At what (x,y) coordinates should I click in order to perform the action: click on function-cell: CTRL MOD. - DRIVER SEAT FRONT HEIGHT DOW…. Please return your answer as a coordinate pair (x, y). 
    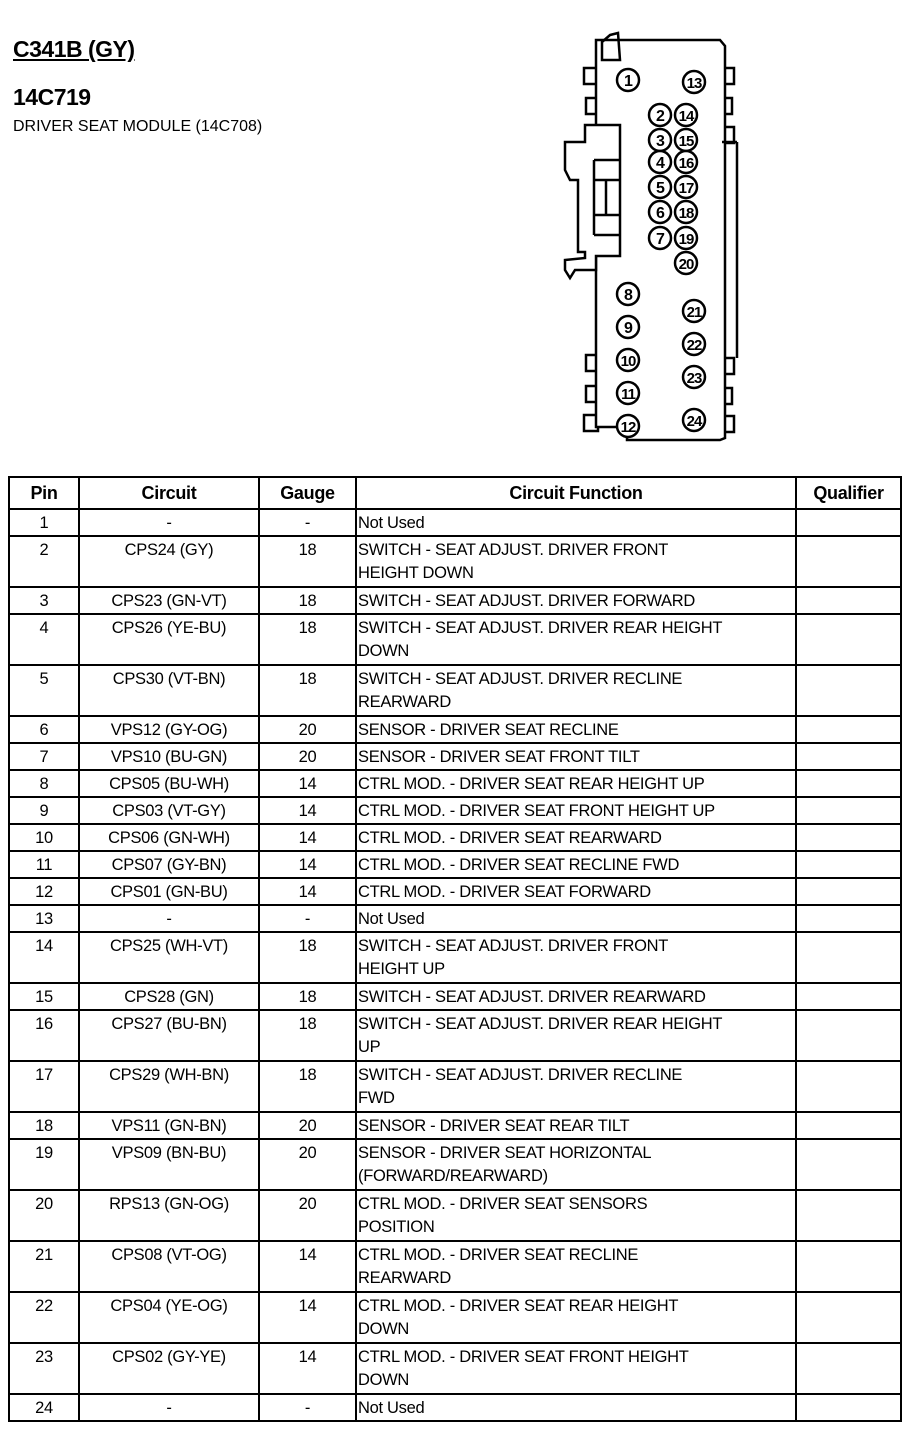
    Looking at the image, I should click on (576, 1368).